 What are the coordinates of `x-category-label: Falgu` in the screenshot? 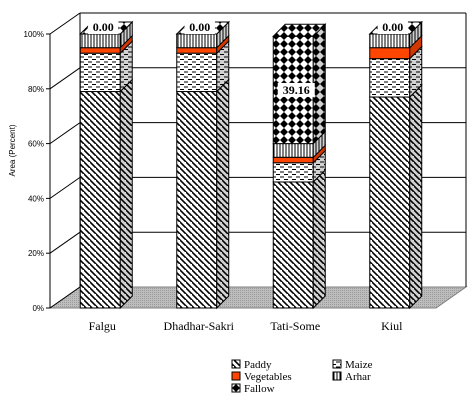 It's located at (102, 326).